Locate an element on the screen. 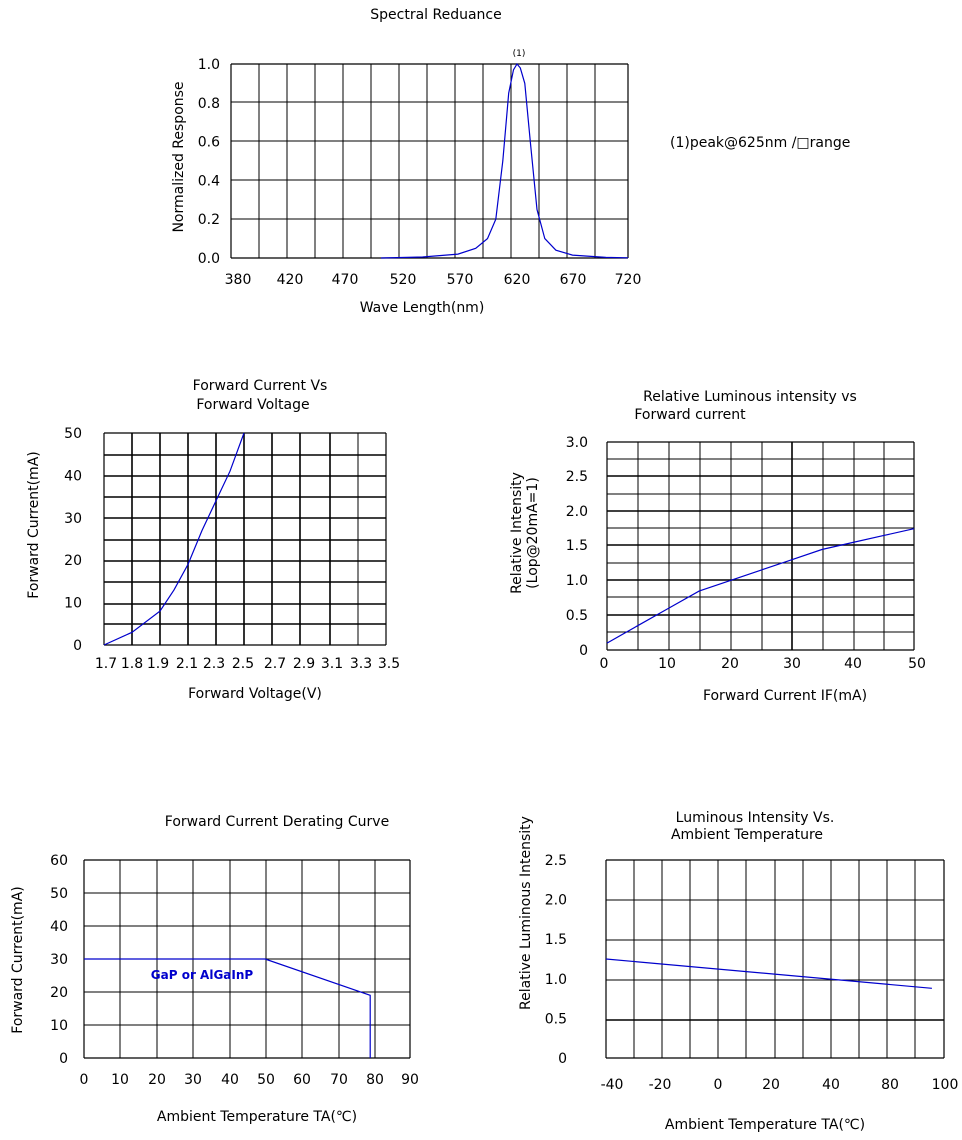 The image size is (962, 1140). x-tick-label: -20 is located at coordinates (660, 1085).